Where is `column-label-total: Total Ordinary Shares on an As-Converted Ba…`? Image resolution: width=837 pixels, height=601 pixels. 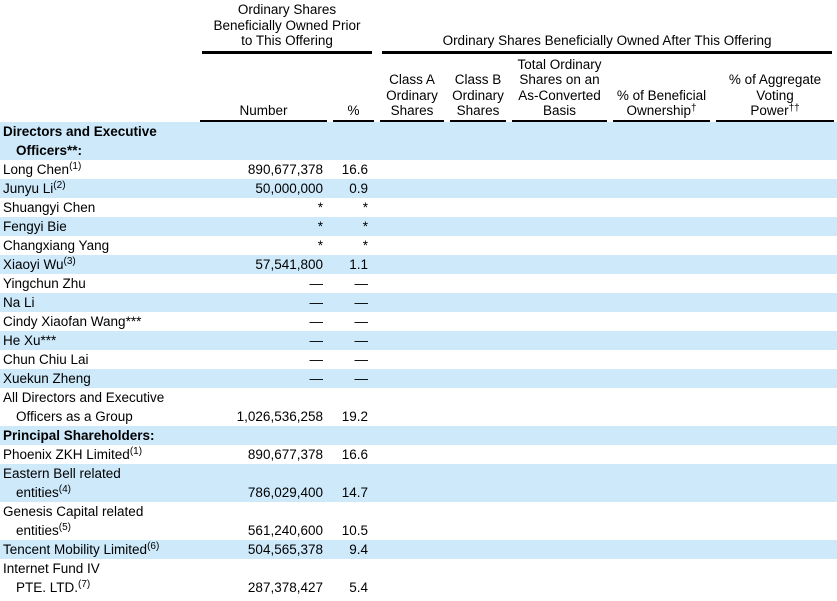
column-label-total: Total Ordinary Shares on an As-Converted Ba… is located at coordinates (560, 89).